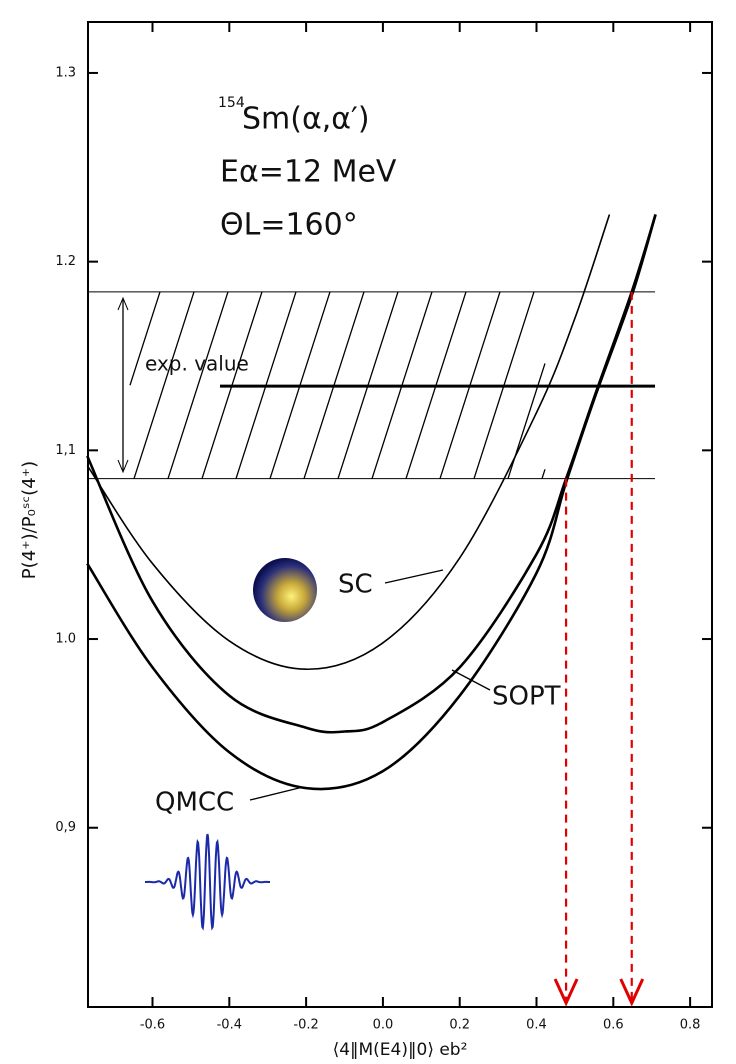 This screenshot has width=736, height=1064. I want to click on wave-icon, so click(207, 882).